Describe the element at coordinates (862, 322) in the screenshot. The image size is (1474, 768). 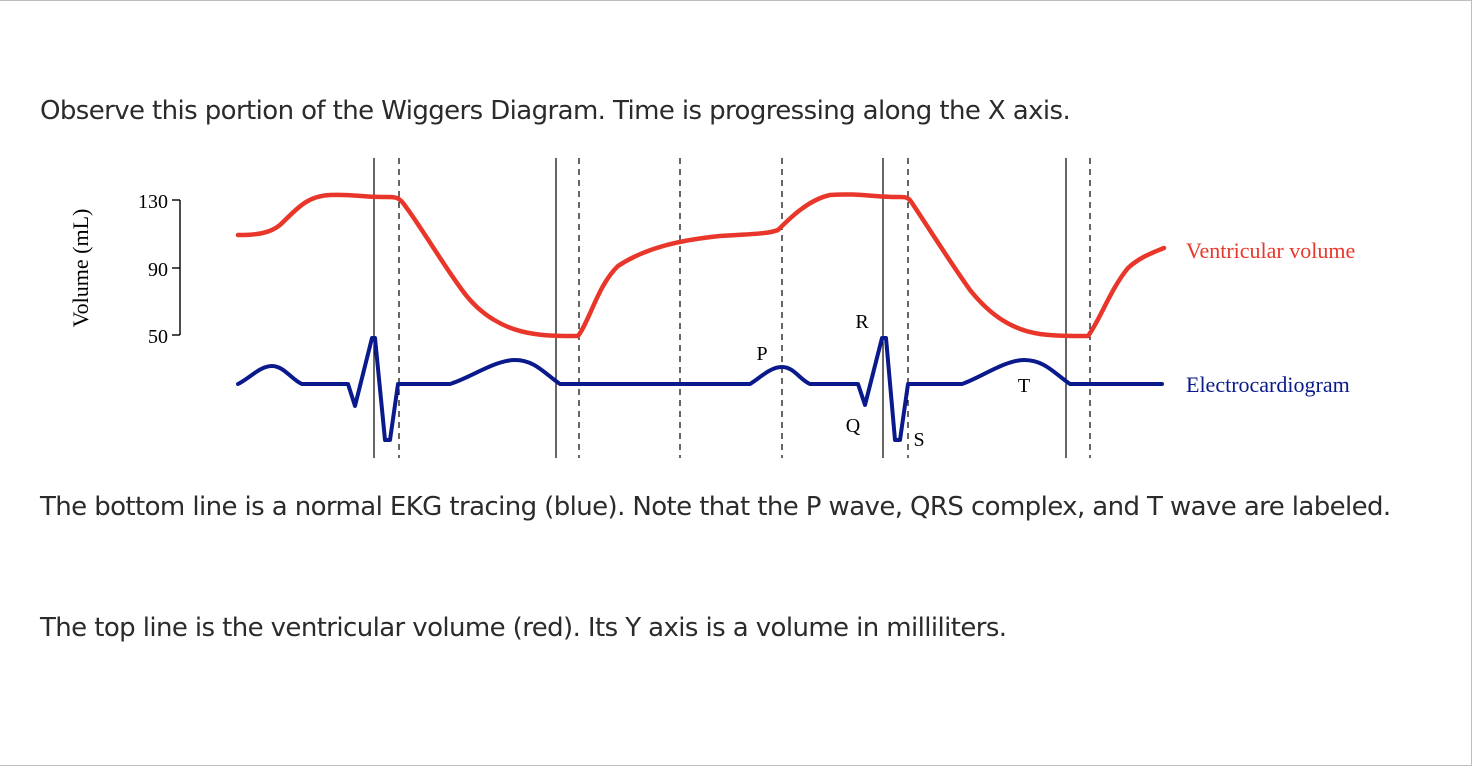
I see `wave-label-r: R` at that location.